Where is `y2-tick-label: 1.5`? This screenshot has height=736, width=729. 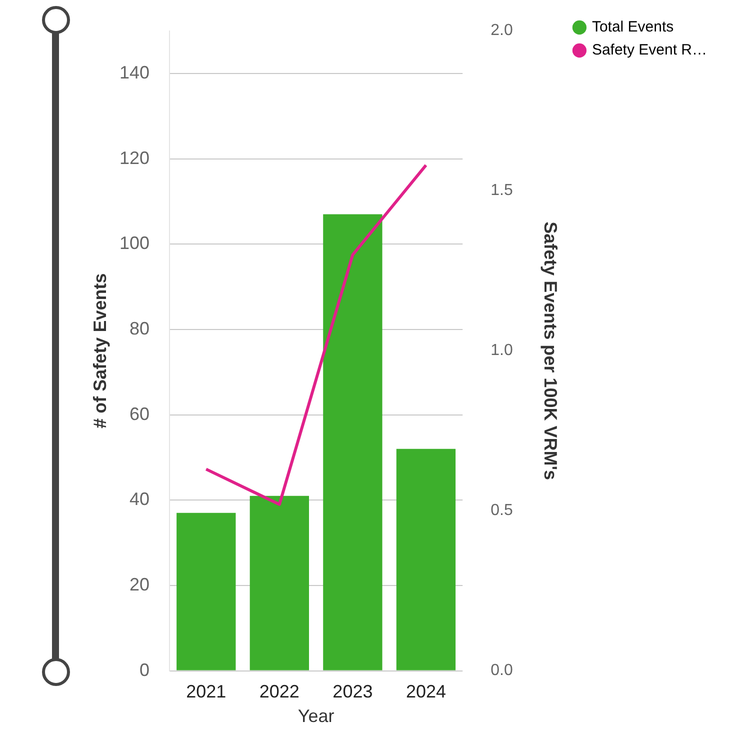 y2-tick-label: 1.5 is located at coordinates (501, 191).